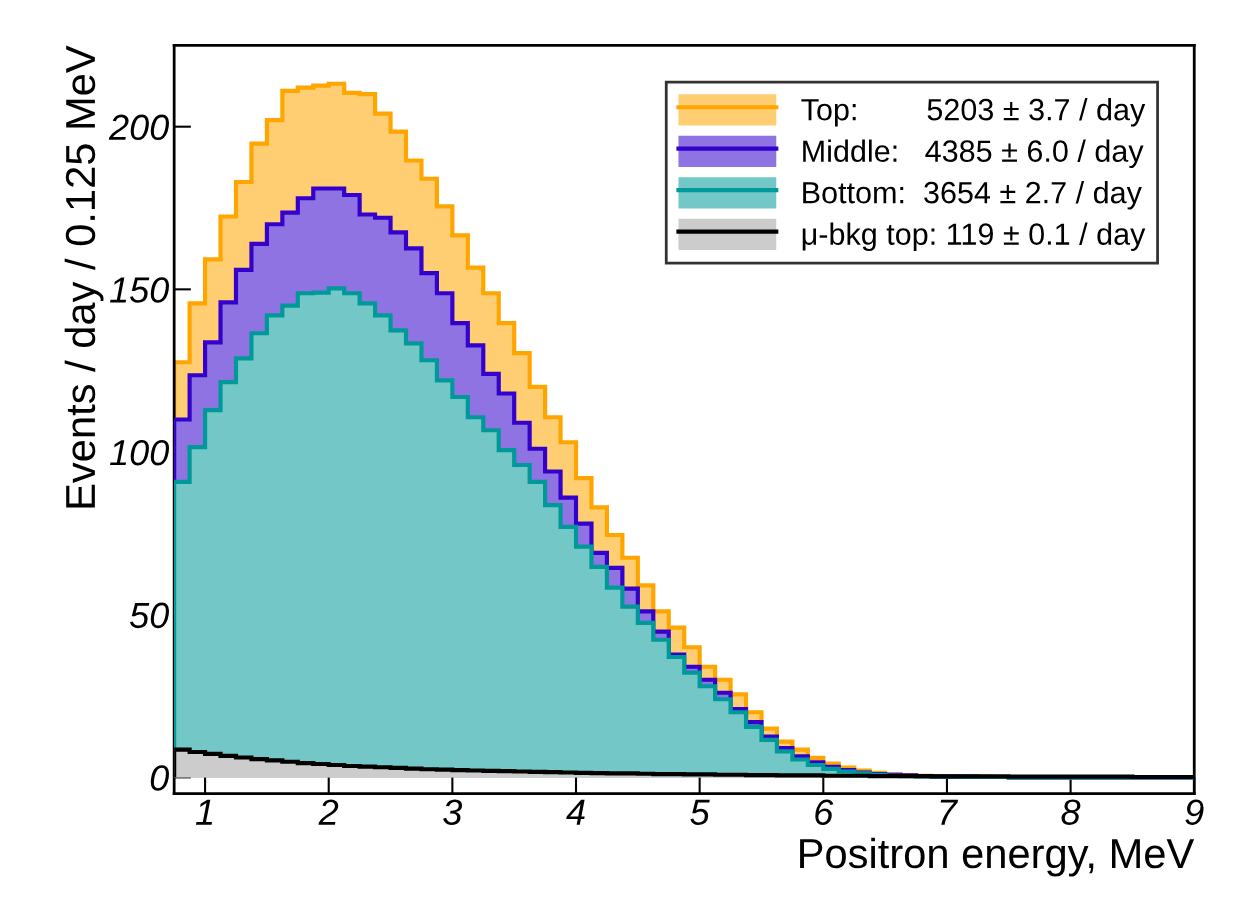 The width and height of the screenshot is (1244, 907). What do you see at coordinates (949, 812) in the screenshot?
I see `x-tick-label: 7` at bounding box center [949, 812].